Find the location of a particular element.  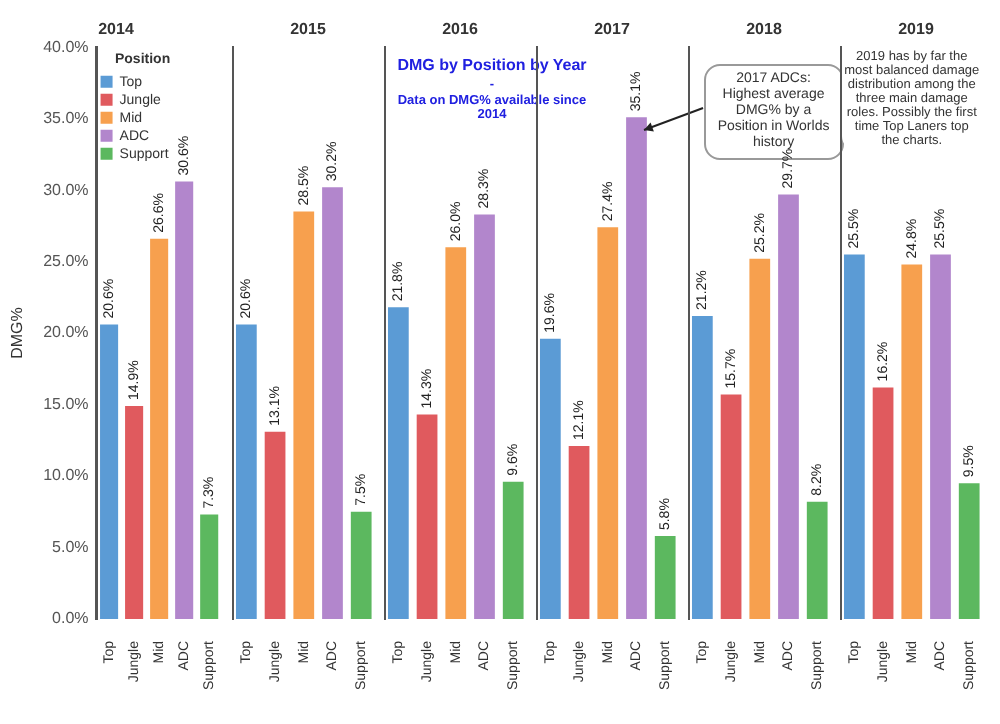

chart-title: 2016 is located at coordinates (460, 29).